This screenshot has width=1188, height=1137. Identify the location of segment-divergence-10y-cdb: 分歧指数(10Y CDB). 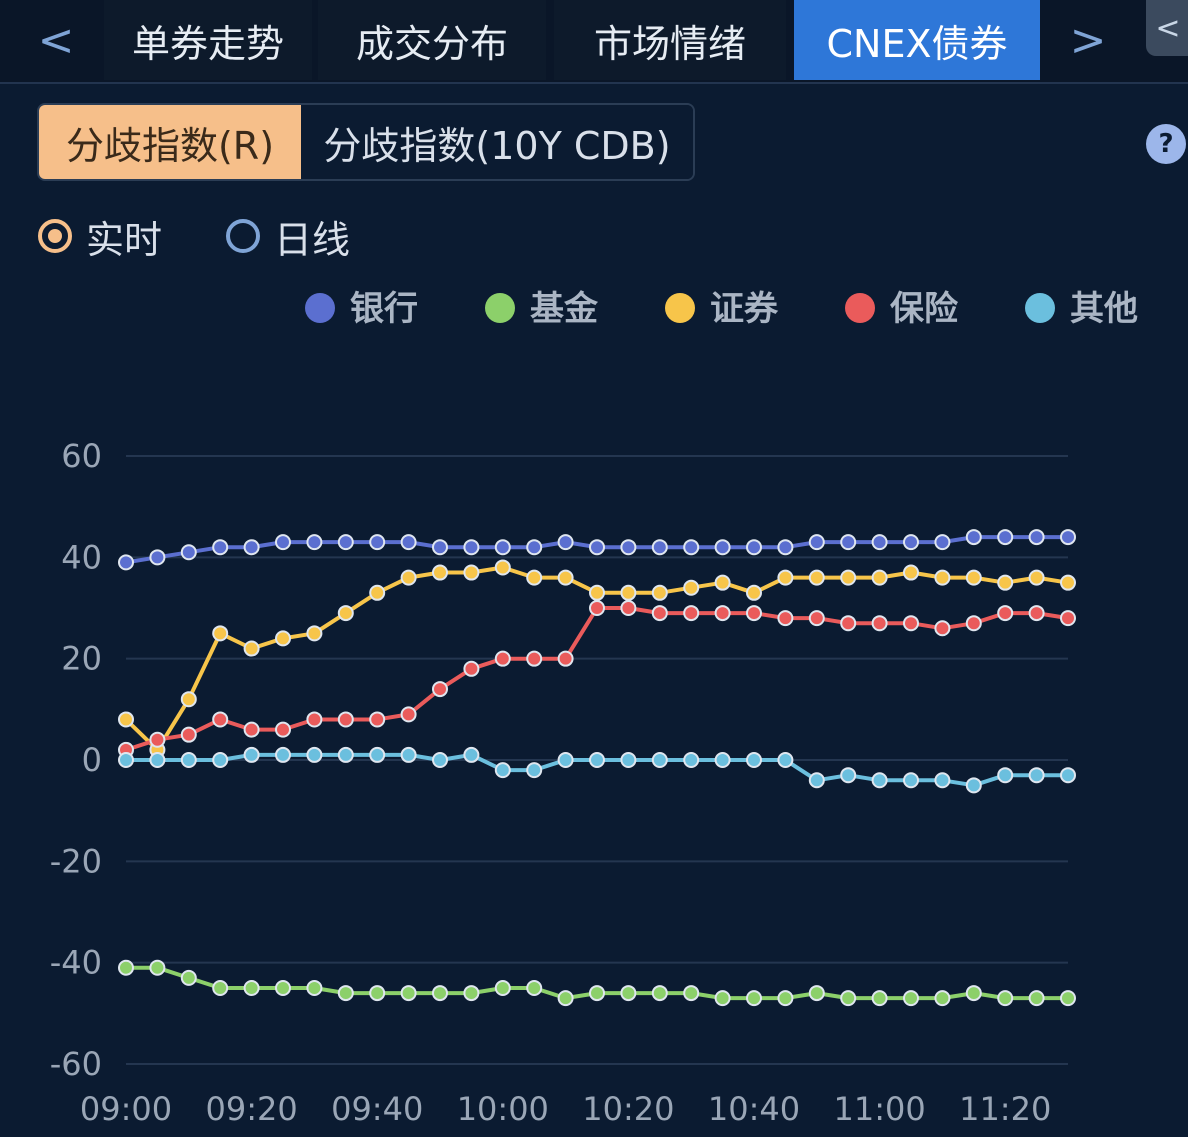
(497, 142).